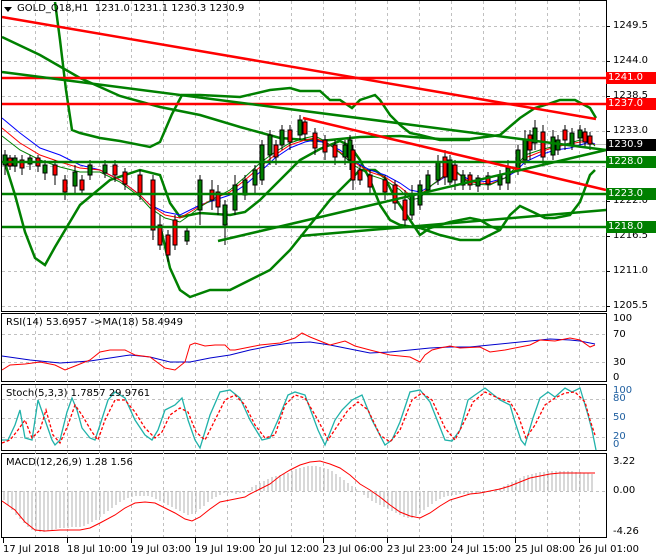 This screenshot has height=560, width=660. Describe the element at coordinates (623, 318) in the screenshot. I see `rsi-tick: 100` at that location.